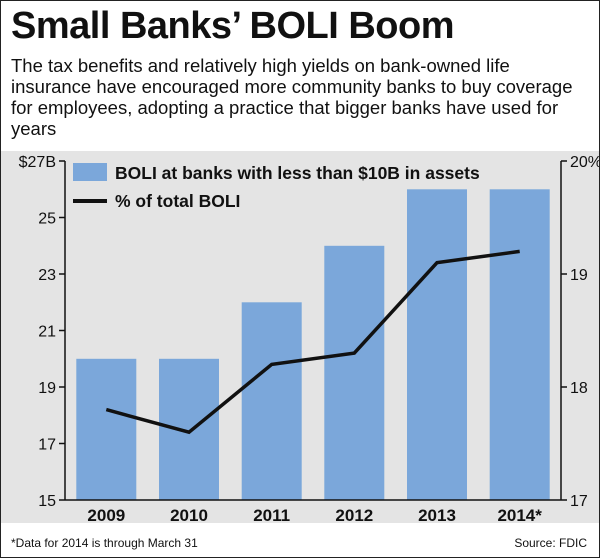 This screenshot has width=600, height=558. I want to click on y-right-tick-label: 17, so click(579, 501).